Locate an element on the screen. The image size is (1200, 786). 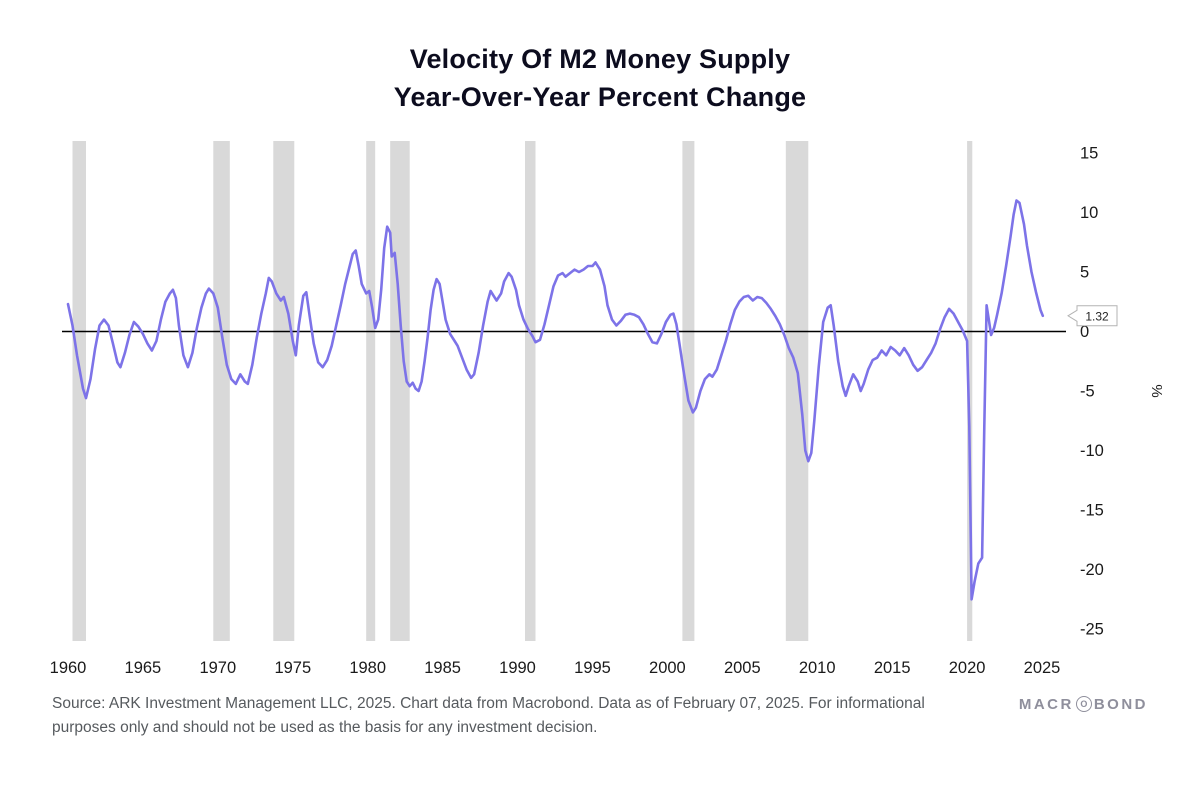
logo-text-suffix: BOND is located at coordinates (1120, 704).